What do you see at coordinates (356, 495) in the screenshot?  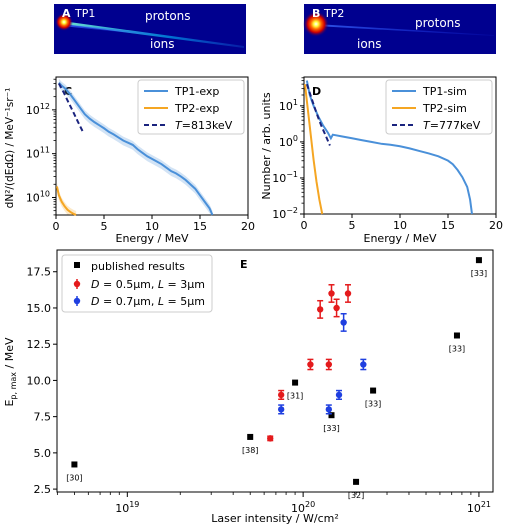 I see `panel-e-reference-label: [32]` at bounding box center [356, 495].